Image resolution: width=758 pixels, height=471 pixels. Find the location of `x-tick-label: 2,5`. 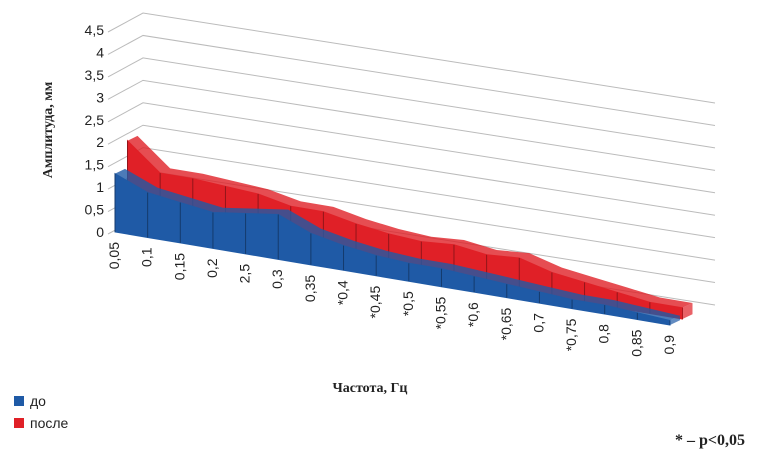

x-tick-label: 2,5 is located at coordinates (245, 274).